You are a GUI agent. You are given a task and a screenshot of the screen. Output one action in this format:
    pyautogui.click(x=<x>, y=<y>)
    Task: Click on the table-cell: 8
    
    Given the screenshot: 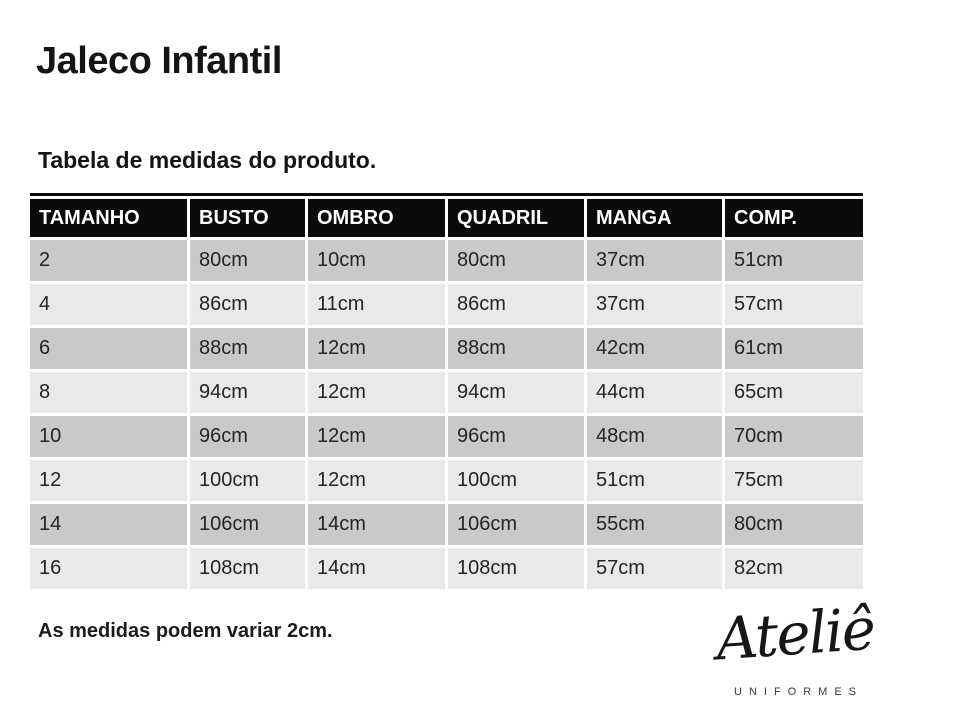 What is the action you would take?
    pyautogui.click(x=108, y=392)
    